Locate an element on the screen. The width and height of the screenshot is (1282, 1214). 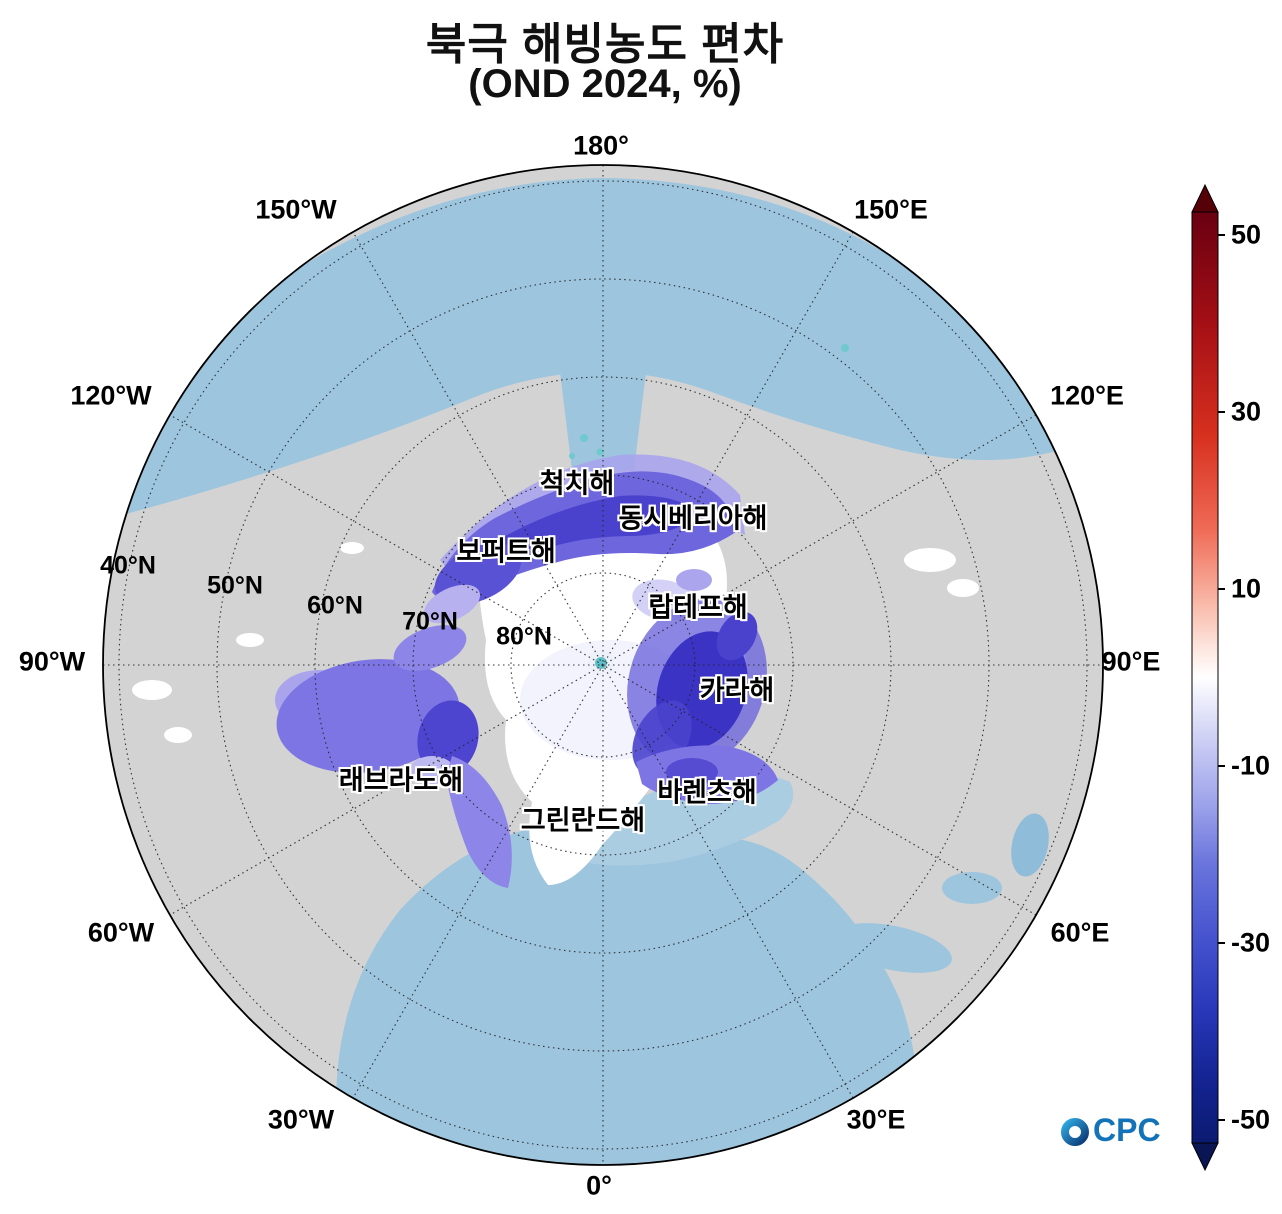
longitude-label-30e: 30°E is located at coordinates (876, 1119).